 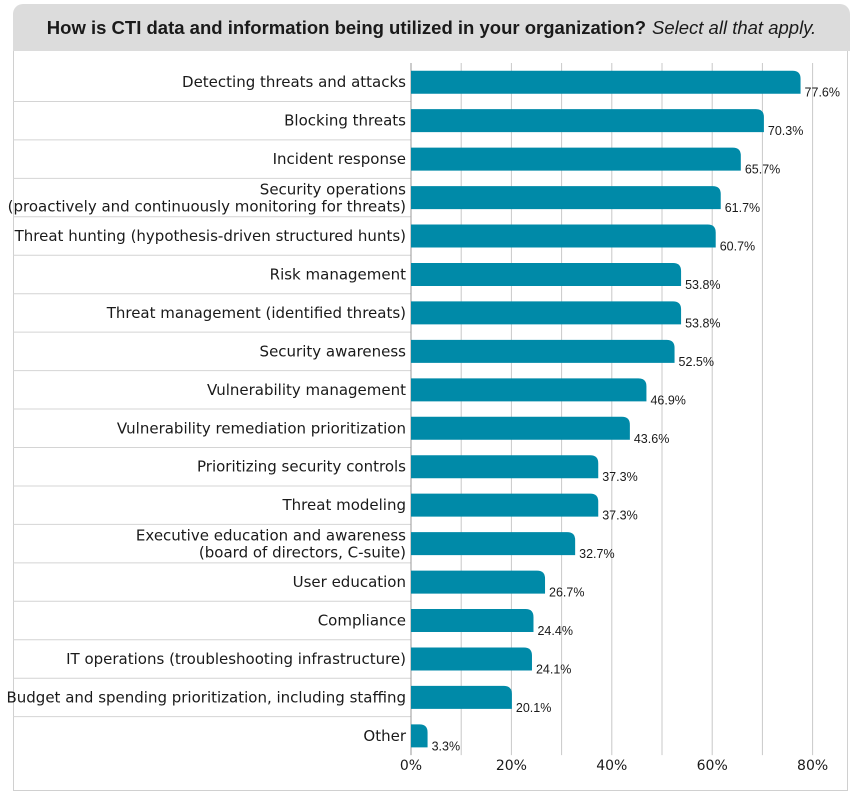 What do you see at coordinates (511, 766) in the screenshot?
I see `x-tick-label: 20%` at bounding box center [511, 766].